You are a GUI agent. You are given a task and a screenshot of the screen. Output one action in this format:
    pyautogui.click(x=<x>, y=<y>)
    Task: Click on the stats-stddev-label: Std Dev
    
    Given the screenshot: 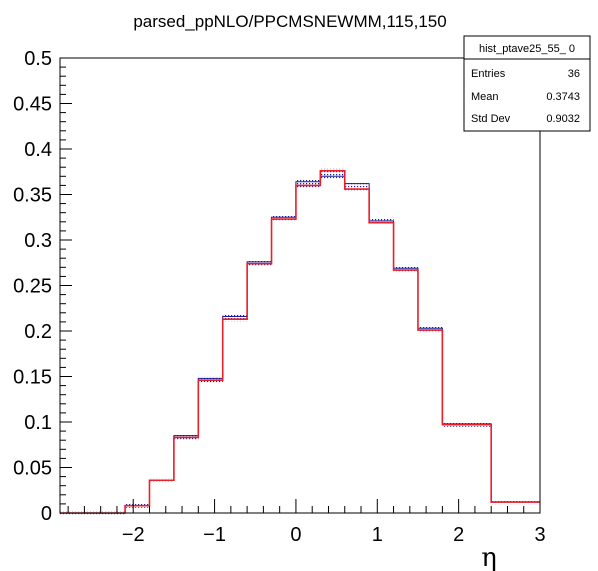 What is the action you would take?
    pyautogui.click(x=491, y=119)
    